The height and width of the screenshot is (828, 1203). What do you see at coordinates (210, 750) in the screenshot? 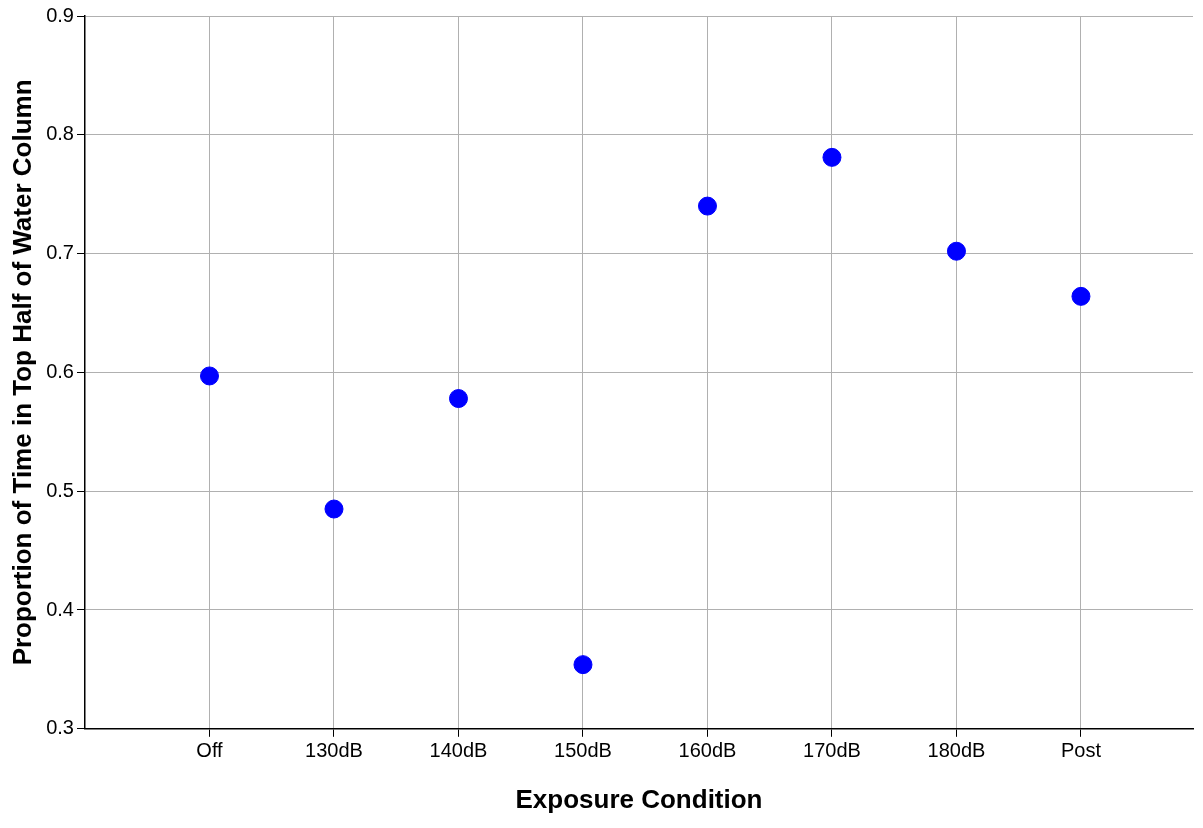
I see `x-tick-label: Off` at bounding box center [210, 750].